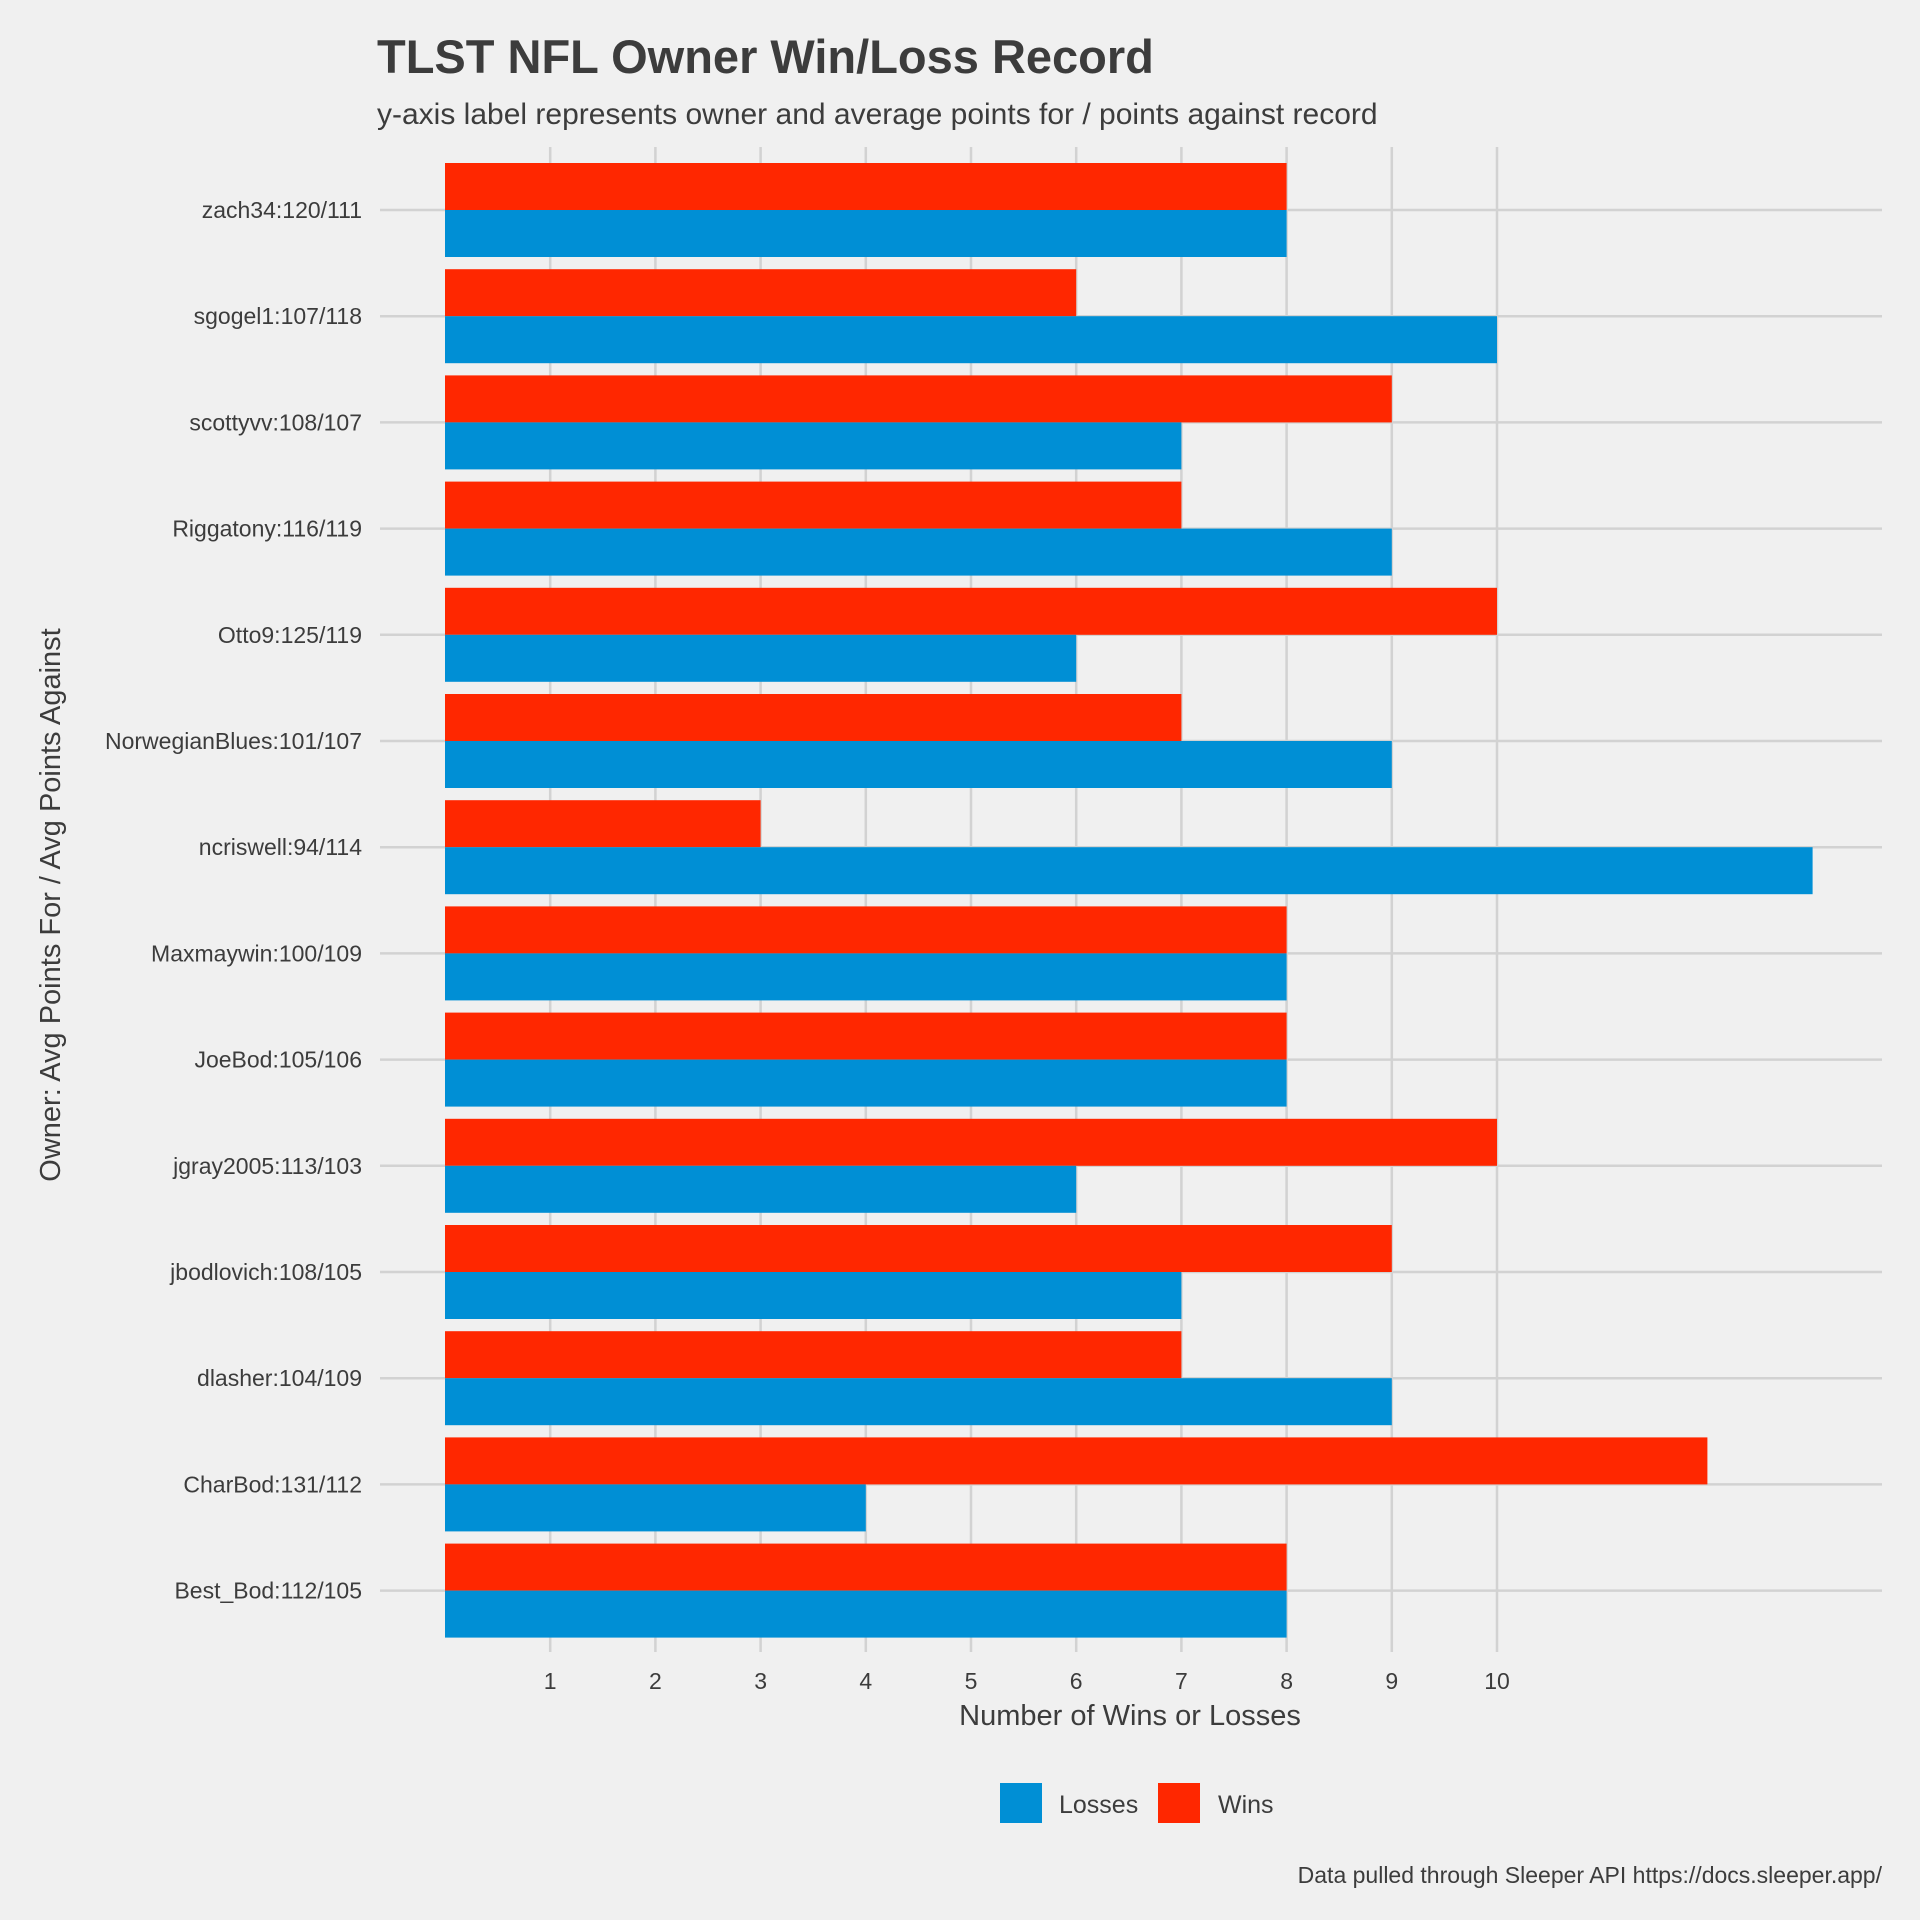  Describe the element at coordinates (1391, 1681) in the screenshot. I see `x-tick-label-9: 9` at that location.